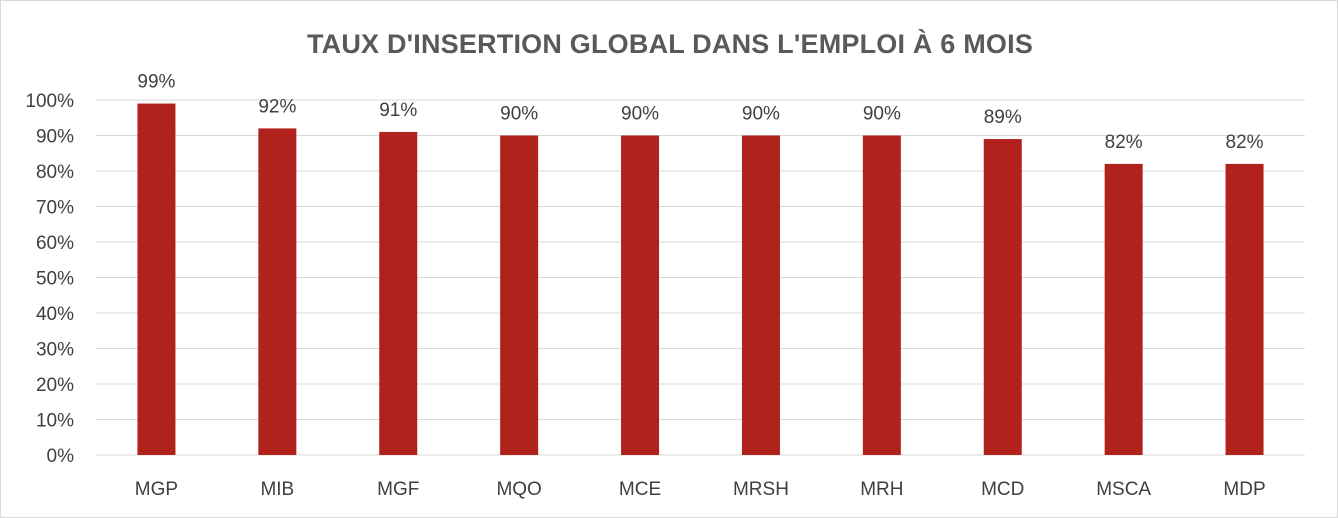 The width and height of the screenshot is (1338, 518). What do you see at coordinates (761, 489) in the screenshot?
I see `x-category-label: MRSH` at bounding box center [761, 489].